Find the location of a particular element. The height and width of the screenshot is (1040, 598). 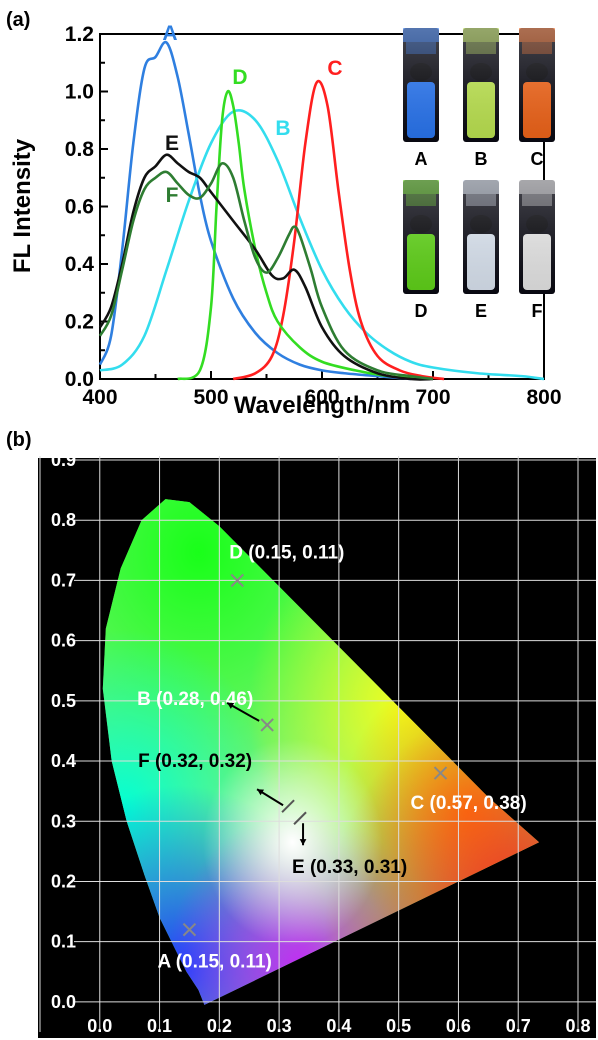

vial-f: F is located at coordinates (537, 250).